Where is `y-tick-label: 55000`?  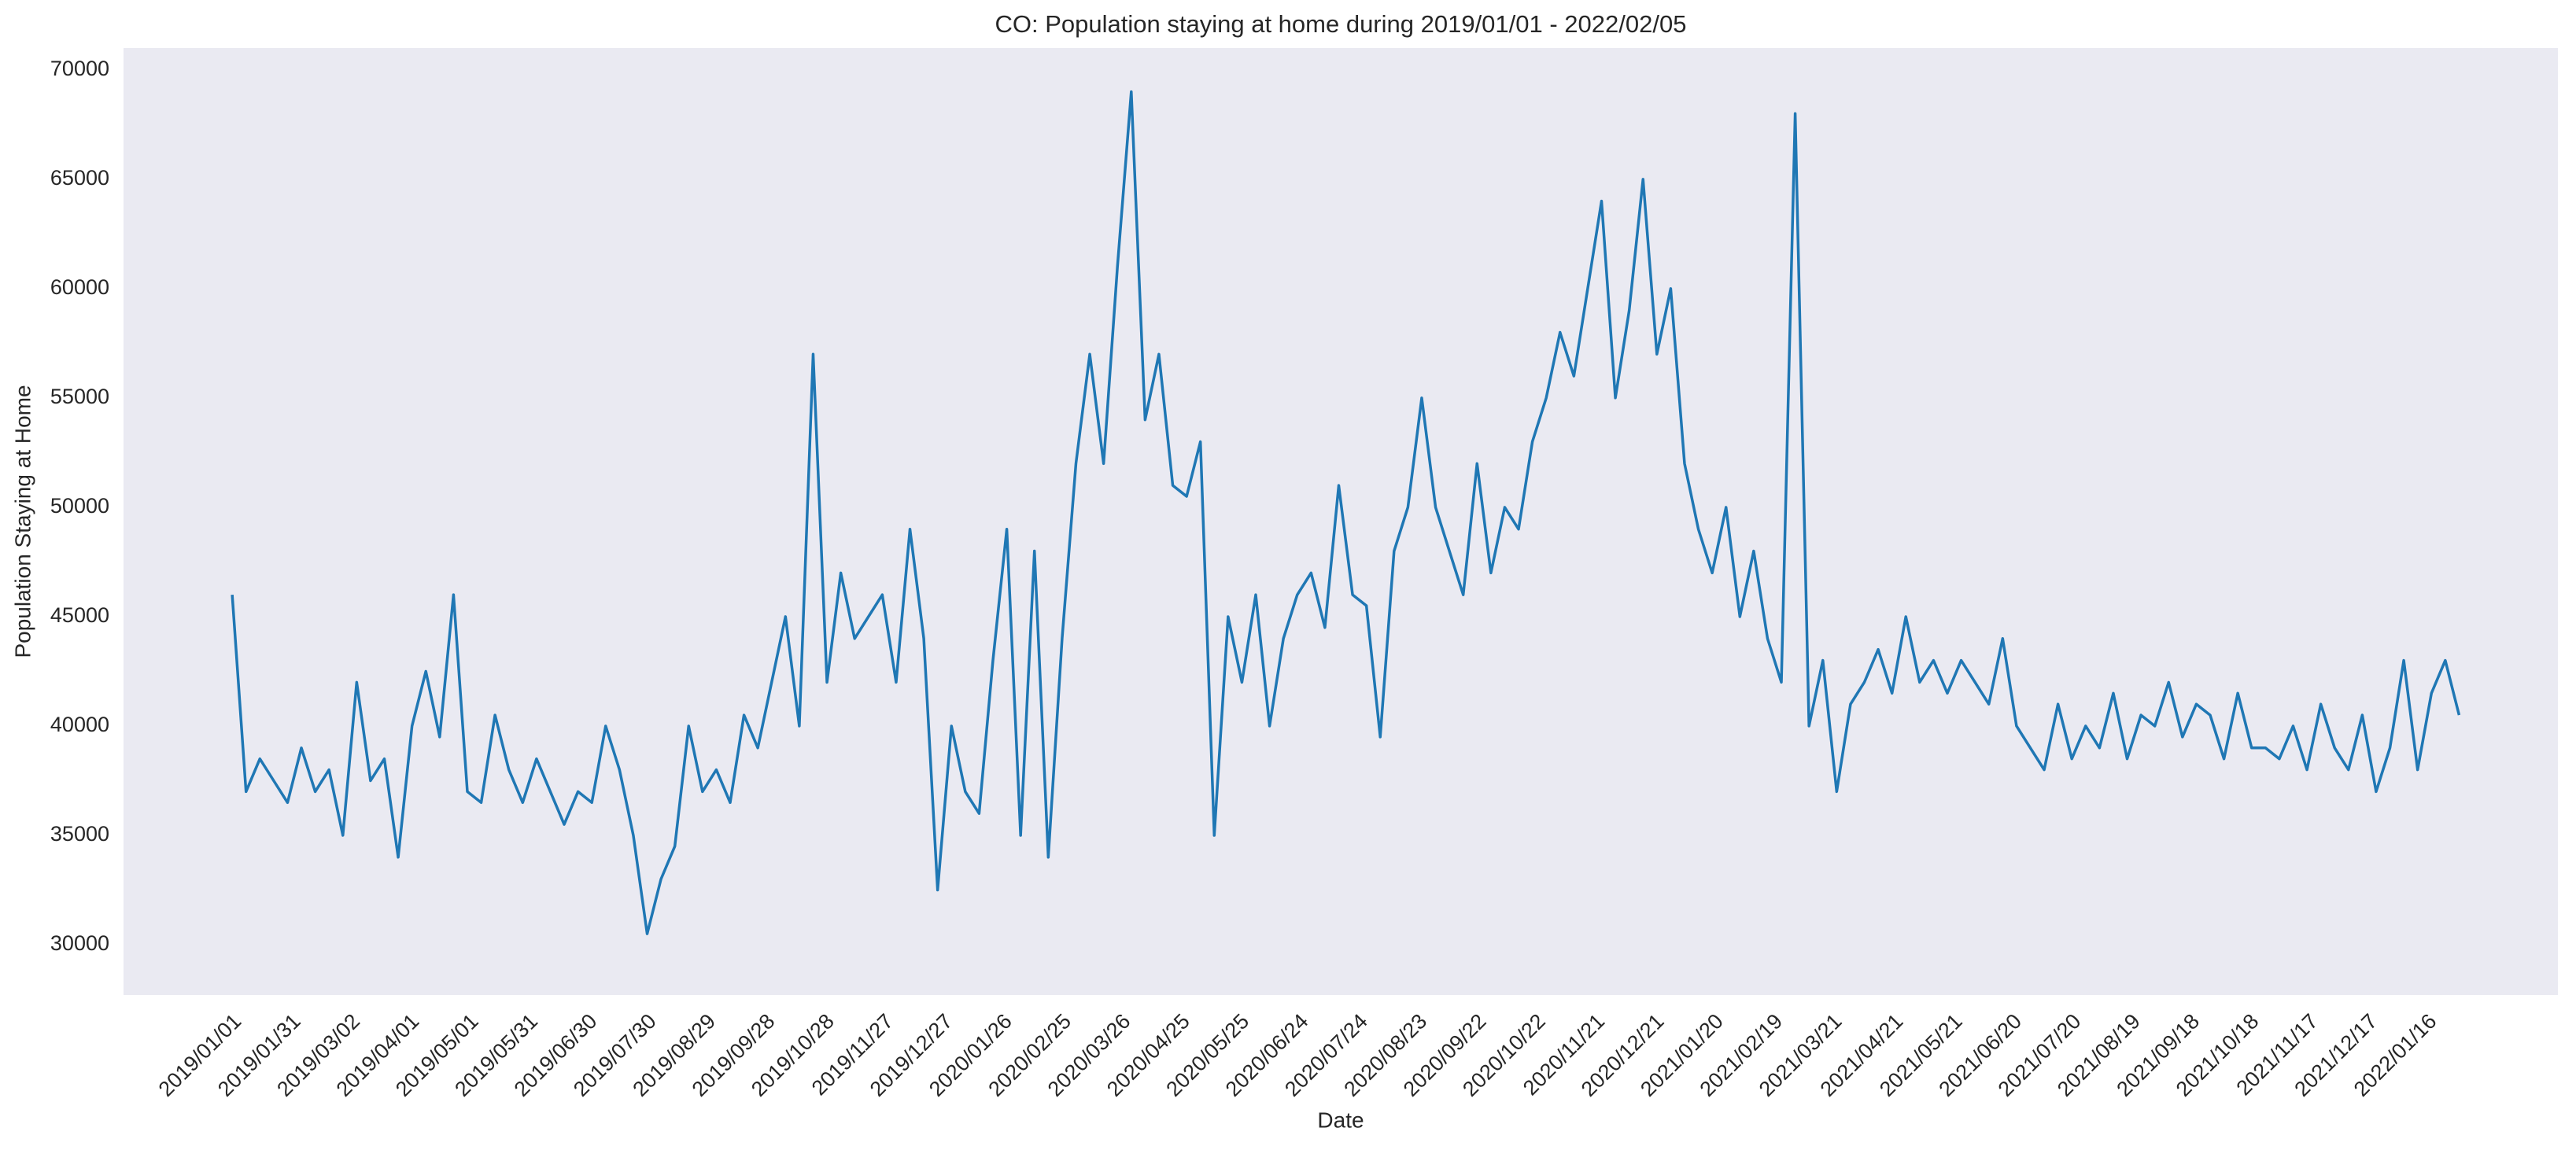 y-tick-label: 55000 is located at coordinates (79, 396).